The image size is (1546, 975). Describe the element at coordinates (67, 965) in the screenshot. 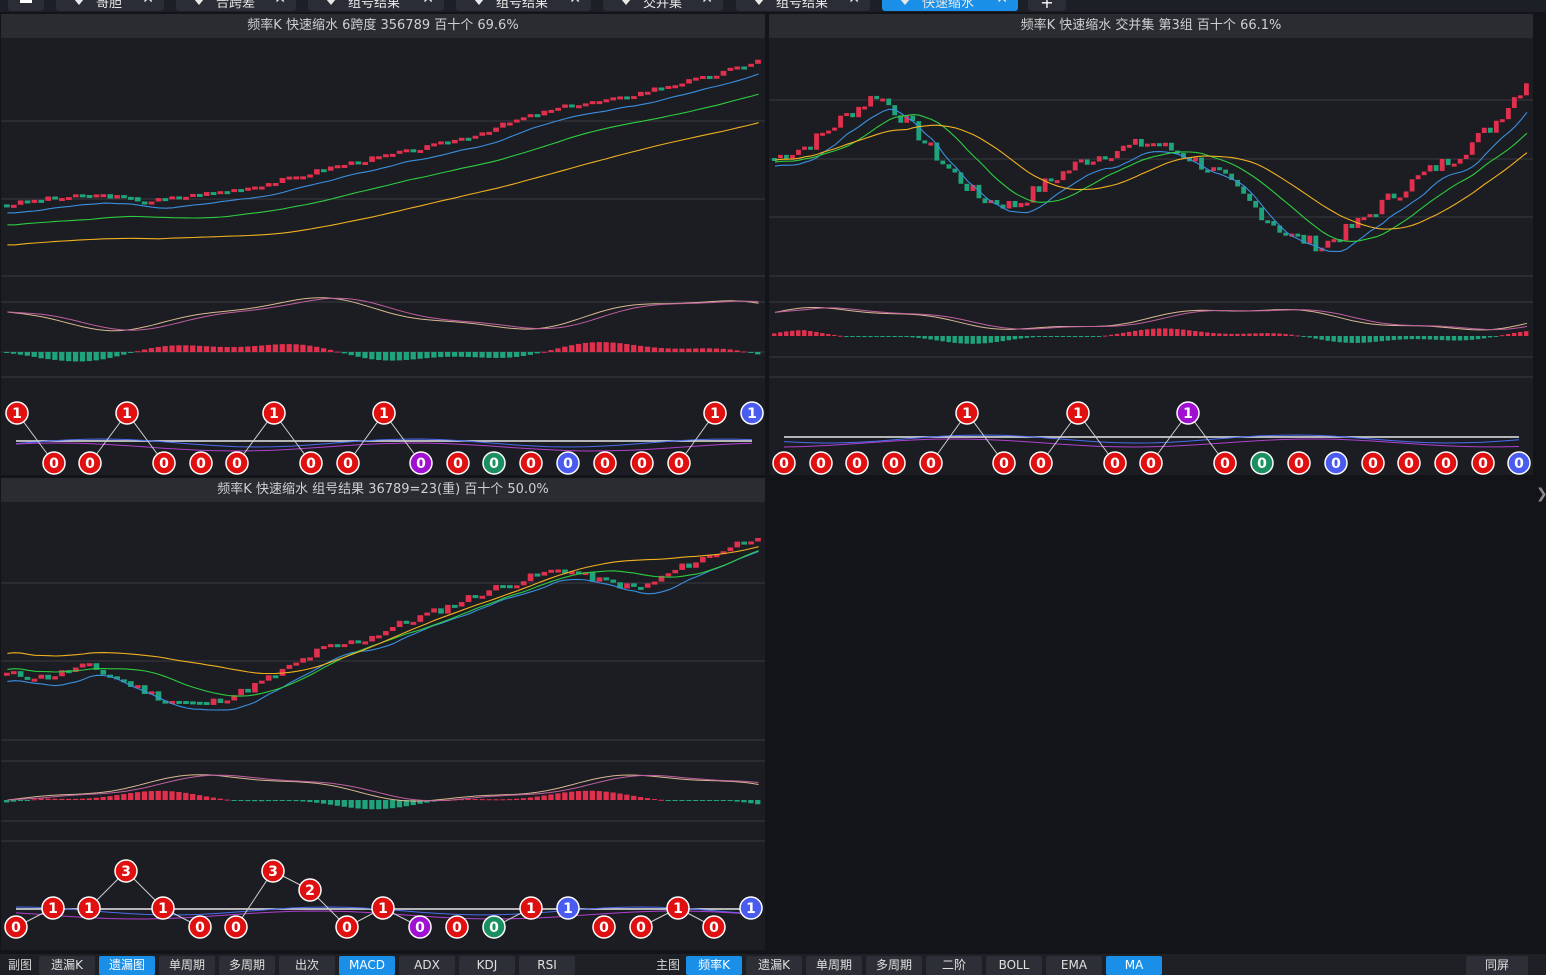

I see `sub-btn-0: 遗漏K` at that location.